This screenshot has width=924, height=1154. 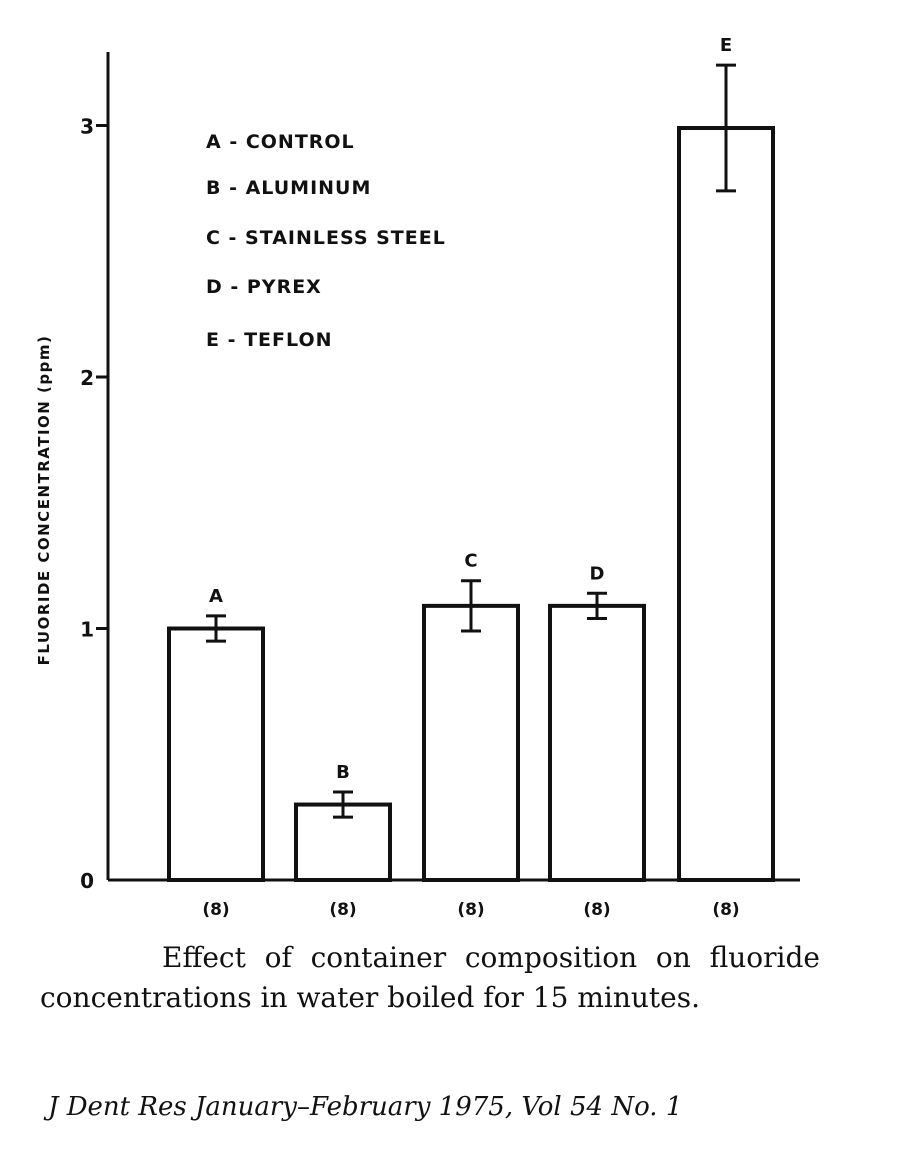 What do you see at coordinates (269, 340) in the screenshot?
I see `legend-entry: E - TEFLON` at bounding box center [269, 340].